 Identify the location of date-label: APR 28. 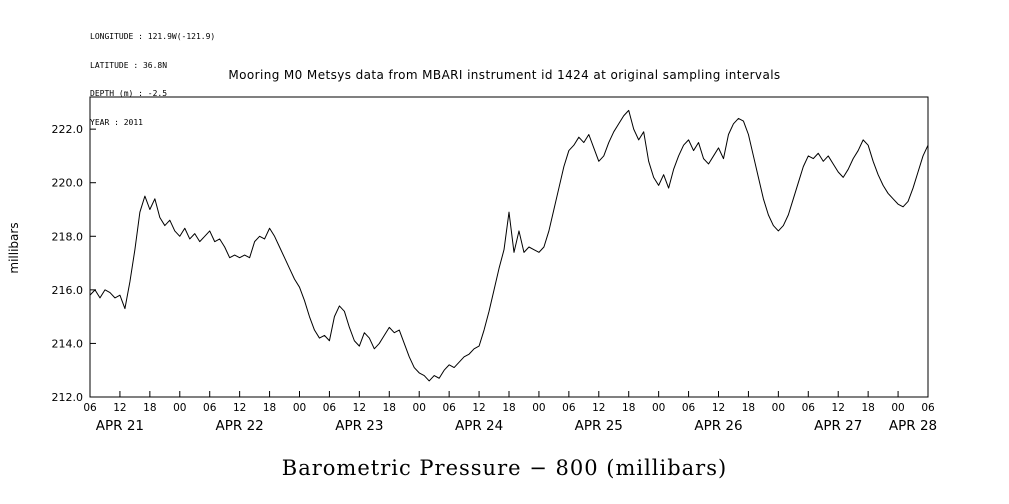
(913, 426).